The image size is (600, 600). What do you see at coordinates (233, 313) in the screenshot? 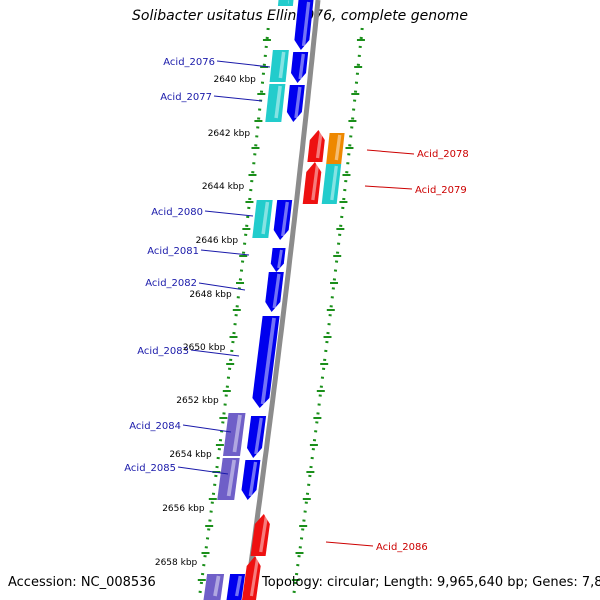
I see `forward-dotted-track` at bounding box center [233, 313].